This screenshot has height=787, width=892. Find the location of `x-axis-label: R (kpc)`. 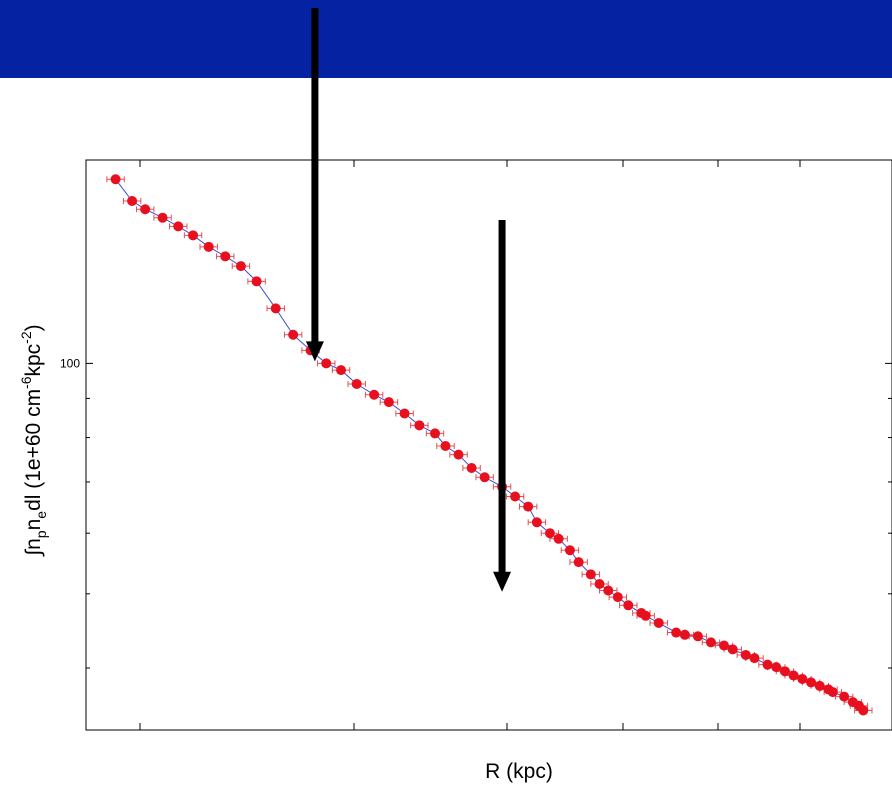

x-axis-label: R (kpc) is located at coordinates (519, 771).